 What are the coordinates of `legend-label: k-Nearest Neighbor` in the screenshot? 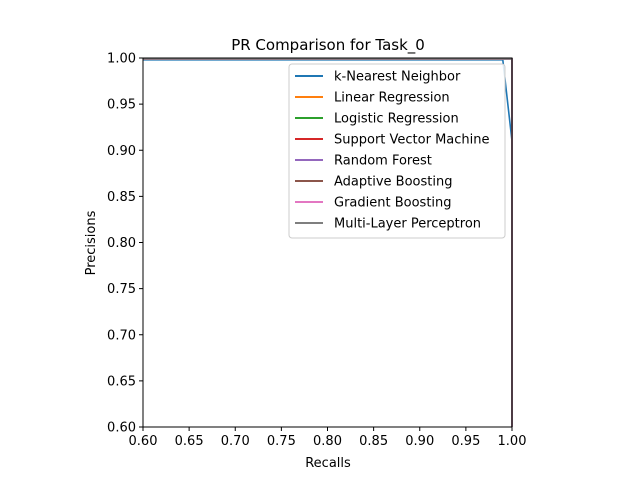 It's located at (397, 77).